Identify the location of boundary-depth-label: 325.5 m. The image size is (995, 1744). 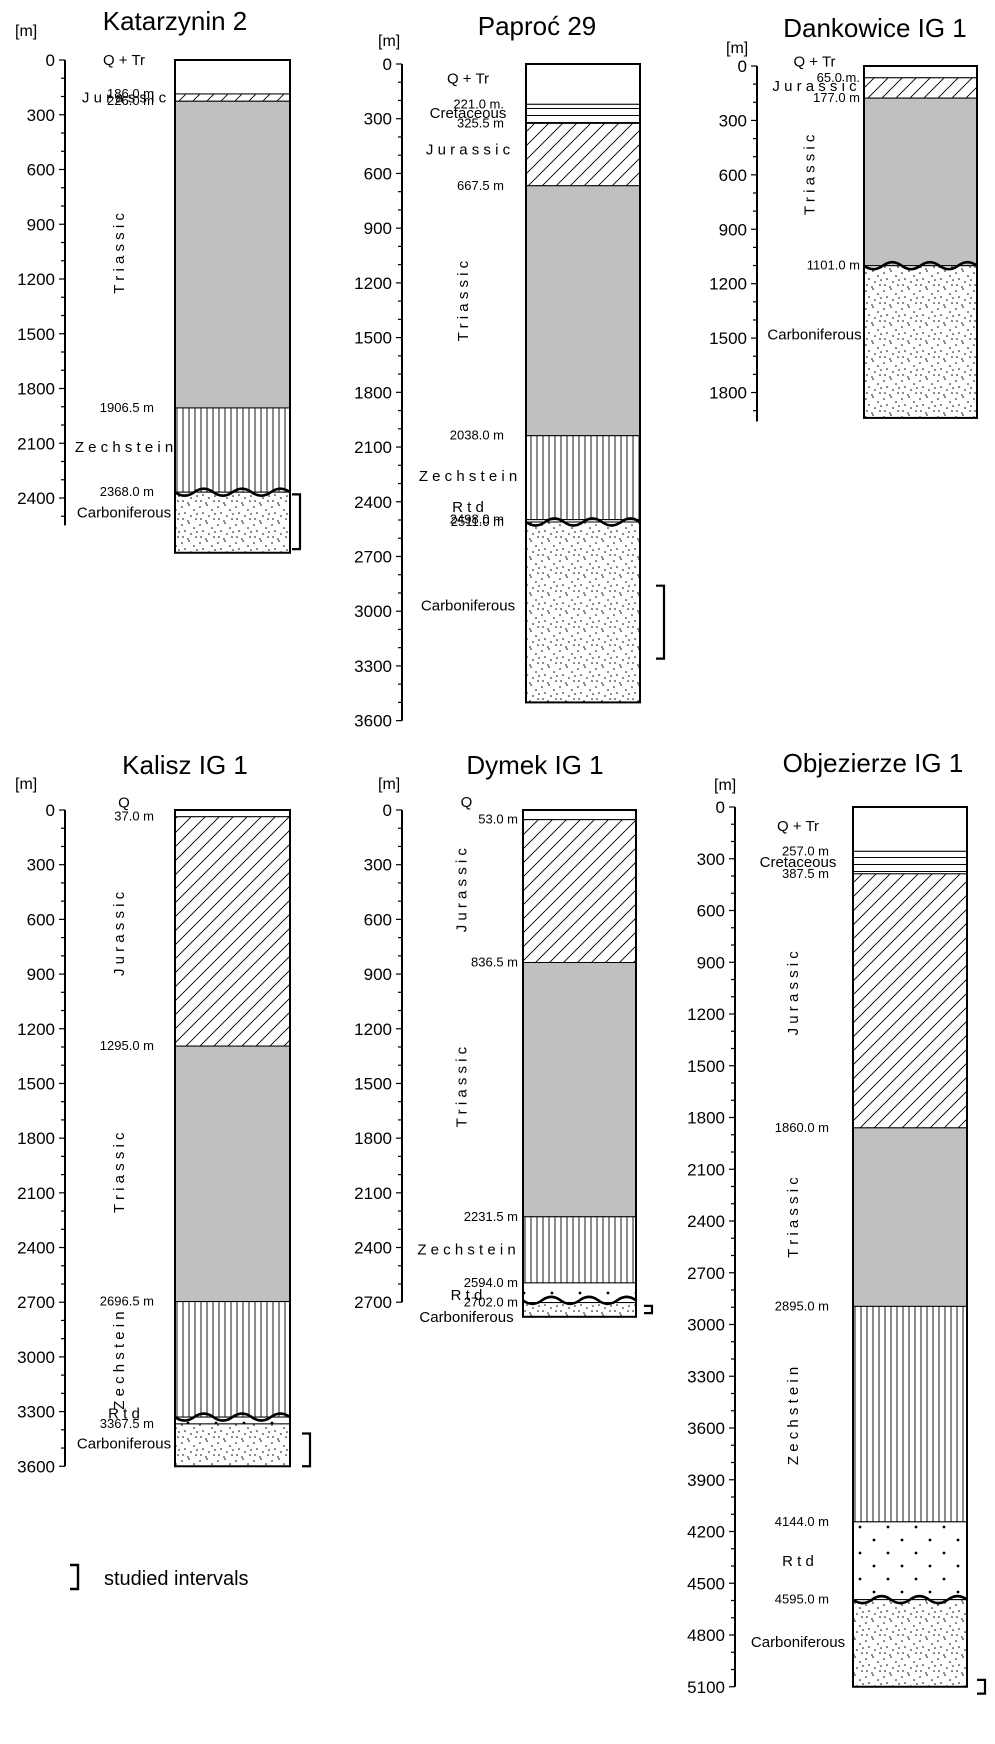
(480, 122).